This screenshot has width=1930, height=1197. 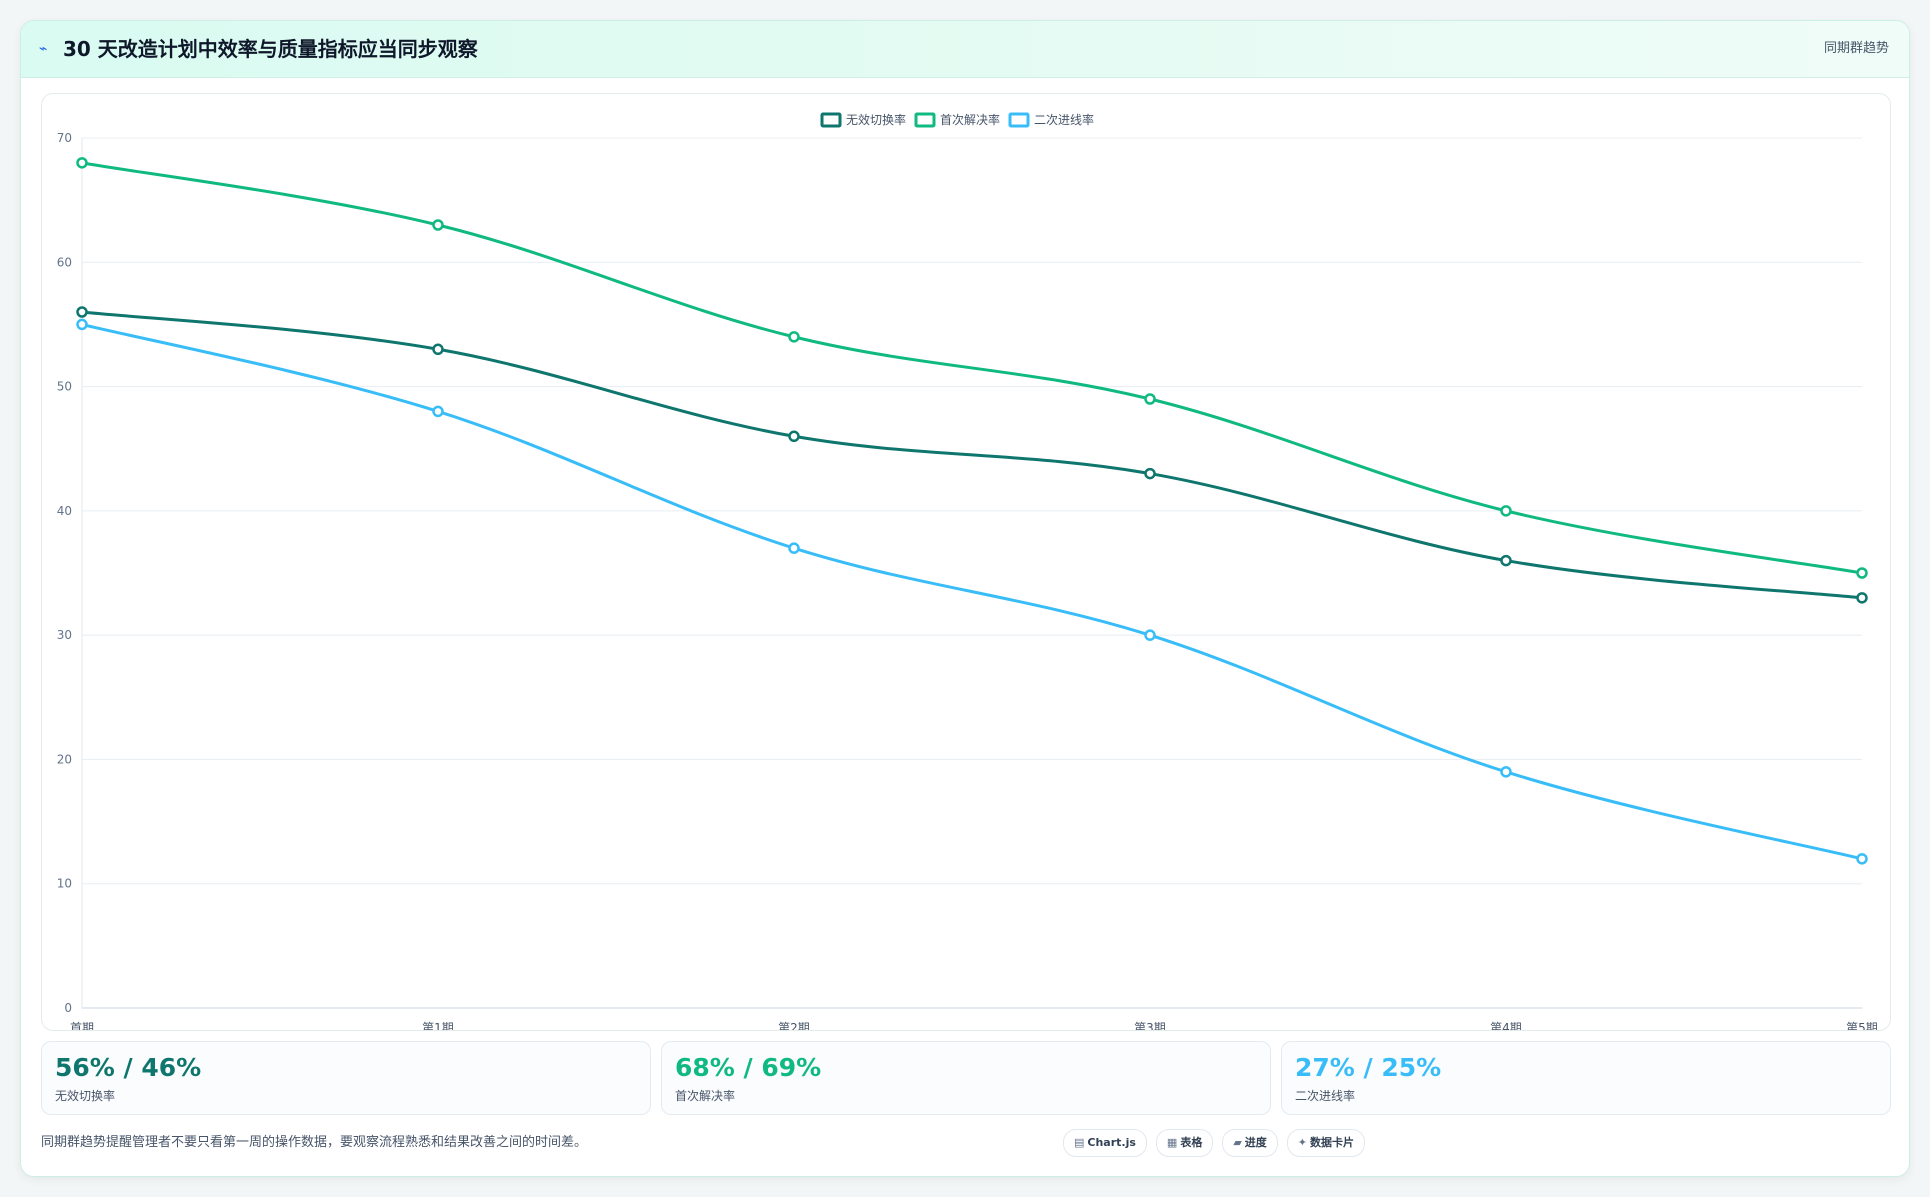 What do you see at coordinates (346, 1078) in the screenshot?
I see `card-invalid-switch: 56% / 46% 无效切换率` at bounding box center [346, 1078].